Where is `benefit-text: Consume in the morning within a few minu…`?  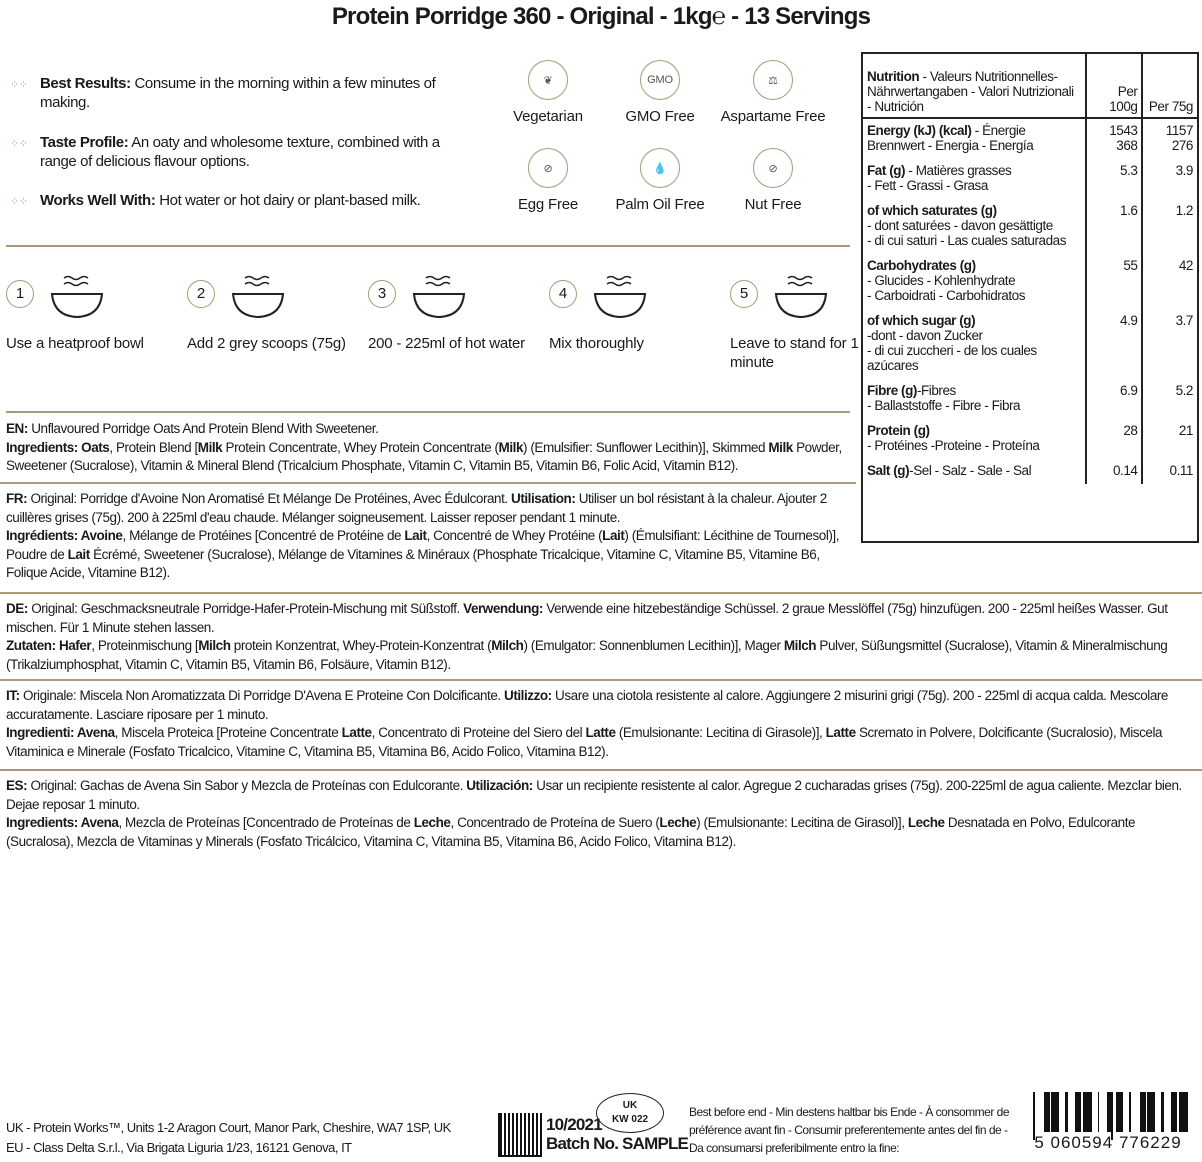
benefit-text: Consume in the morning within a few minu… is located at coordinates (238, 93).